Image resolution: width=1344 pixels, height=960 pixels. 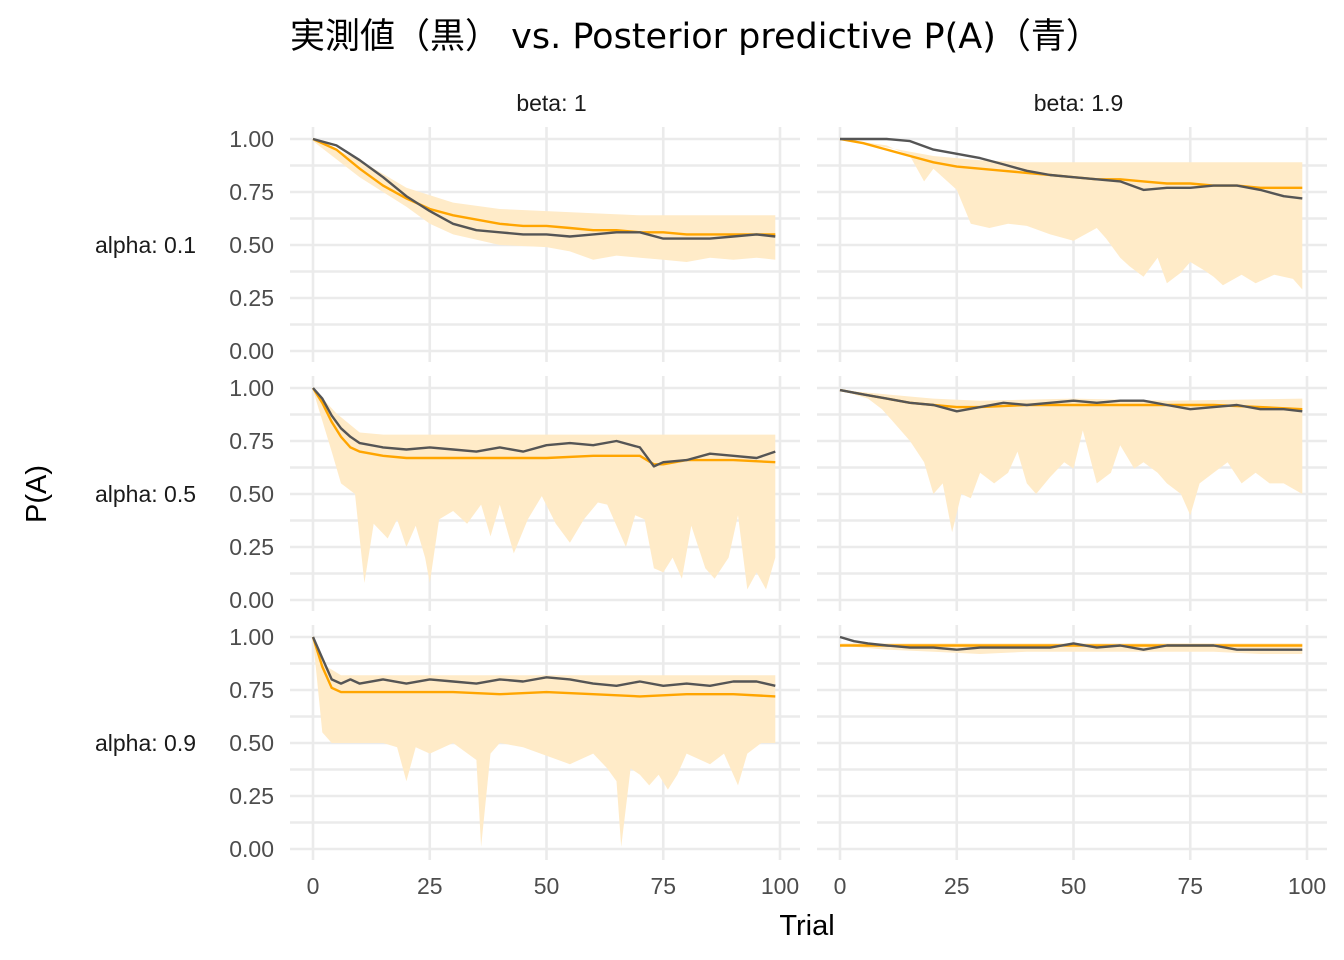 What do you see at coordinates (145, 743) in the screenshot?
I see `row-strip-label: alpha: 0.9` at bounding box center [145, 743].